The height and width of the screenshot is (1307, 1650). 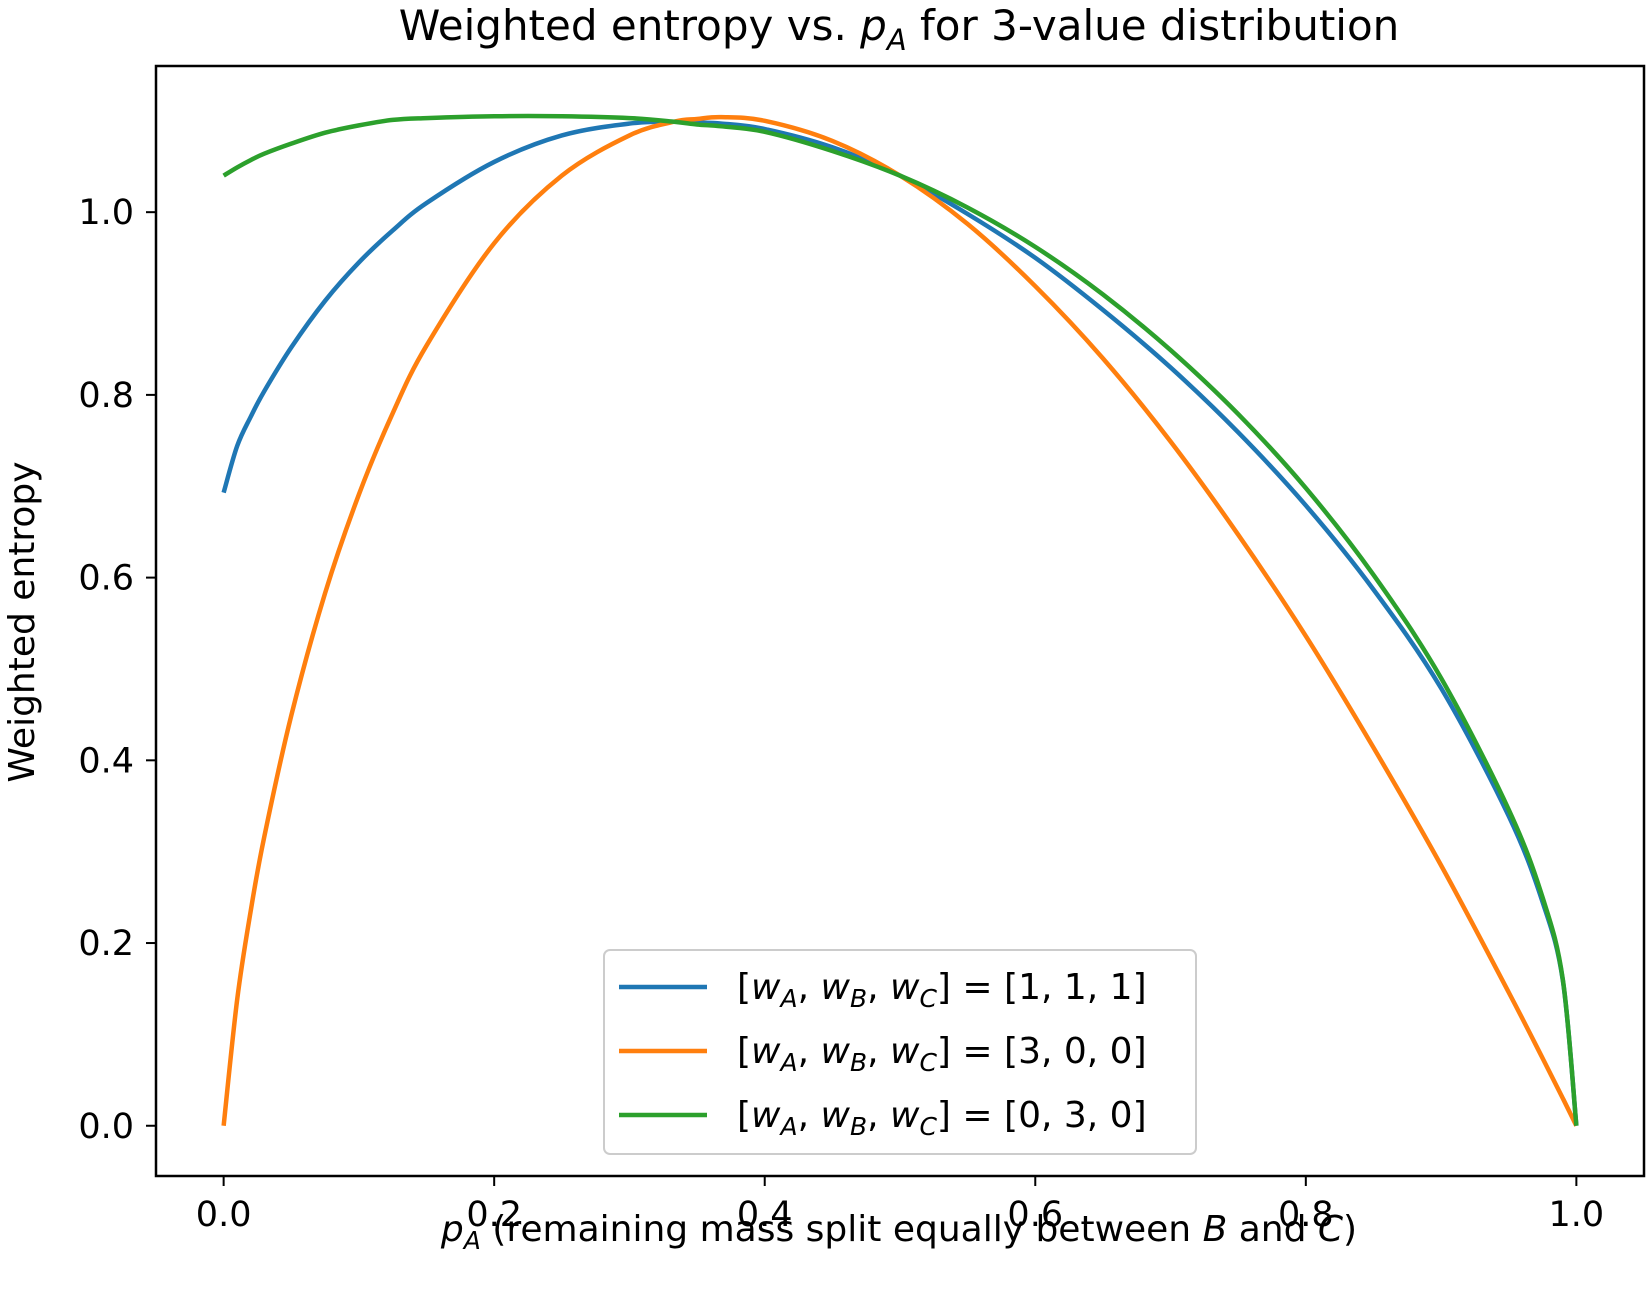 What do you see at coordinates (106, 1127) in the screenshot?
I see `y-tick-label: 0.0` at bounding box center [106, 1127].